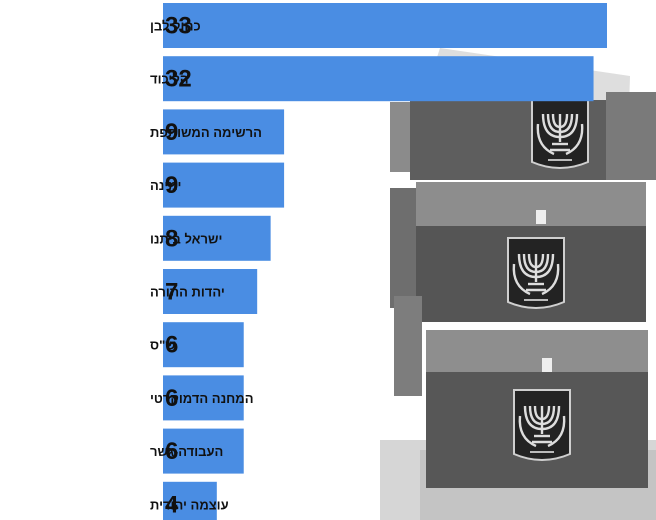 The height and width of the screenshot is (520, 656). I want to click on bar-value-label: 8, so click(171, 238).